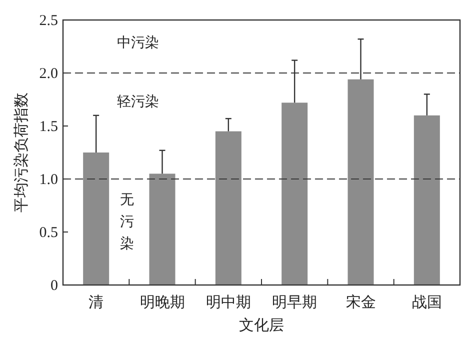 Image resolution: width=466 pixels, height=348 pixels. I want to click on y-tick-label: 2.0, so click(48, 74).